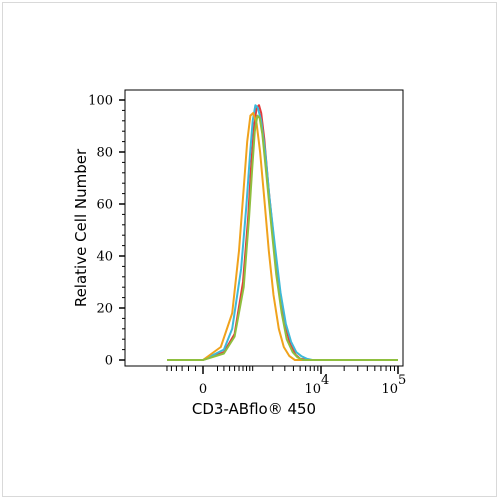  What do you see at coordinates (104, 153) in the screenshot?
I see `y-tick-label: 80` at bounding box center [104, 153].